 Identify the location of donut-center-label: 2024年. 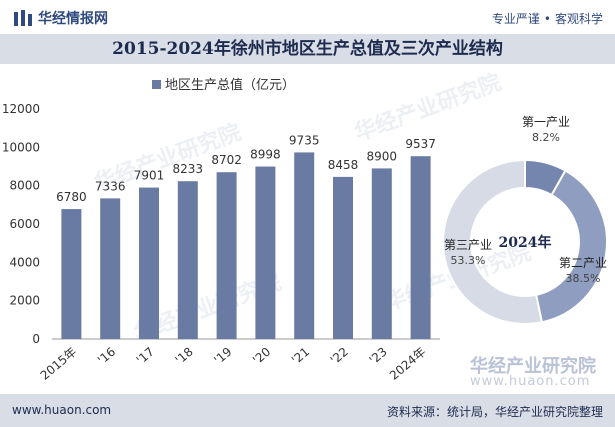
(525, 242).